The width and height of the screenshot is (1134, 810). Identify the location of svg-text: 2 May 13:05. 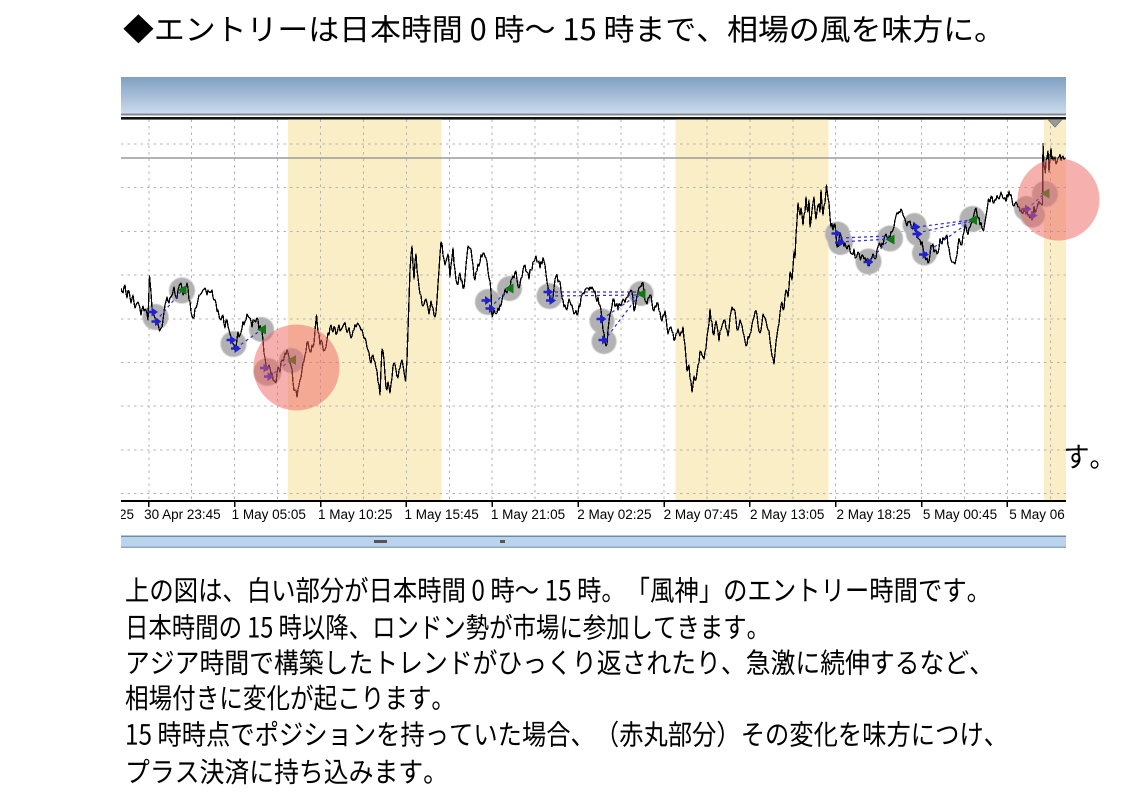
(787, 514).